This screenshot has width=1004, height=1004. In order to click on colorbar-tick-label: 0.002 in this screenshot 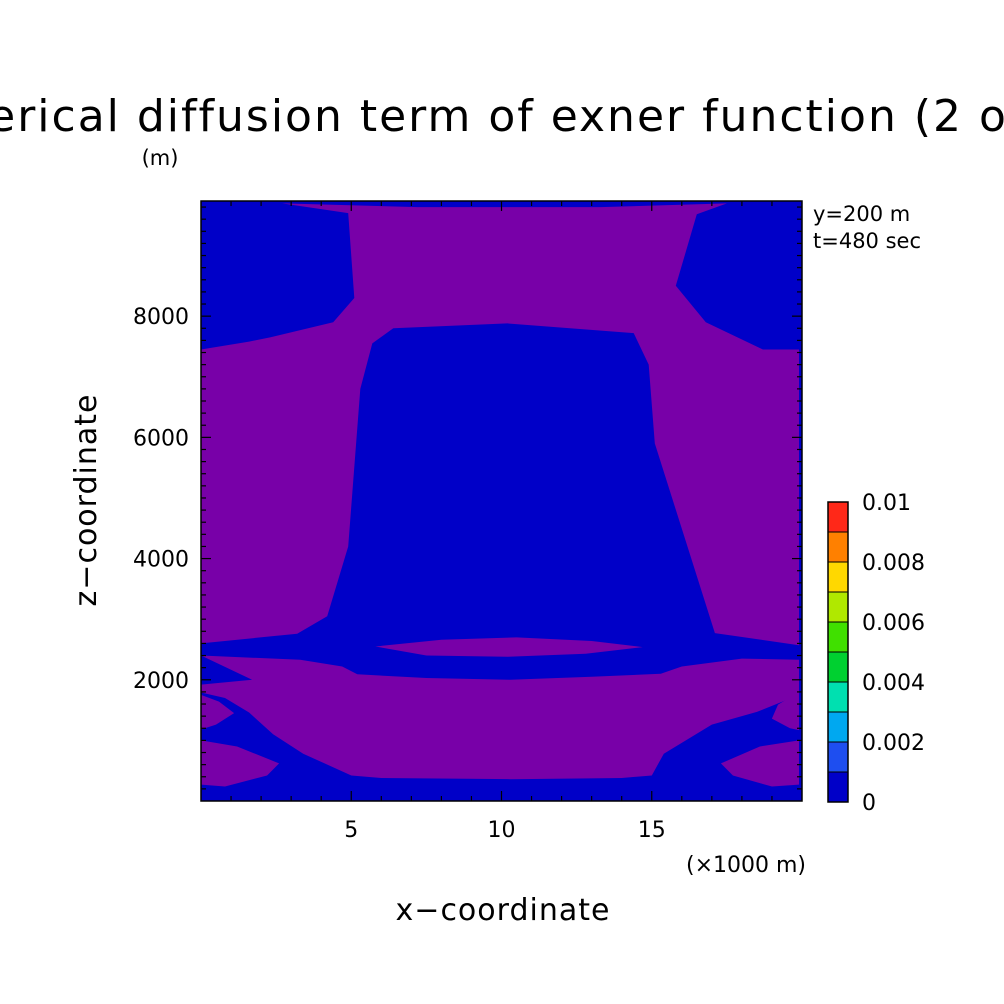, I will do `click(893, 743)`.